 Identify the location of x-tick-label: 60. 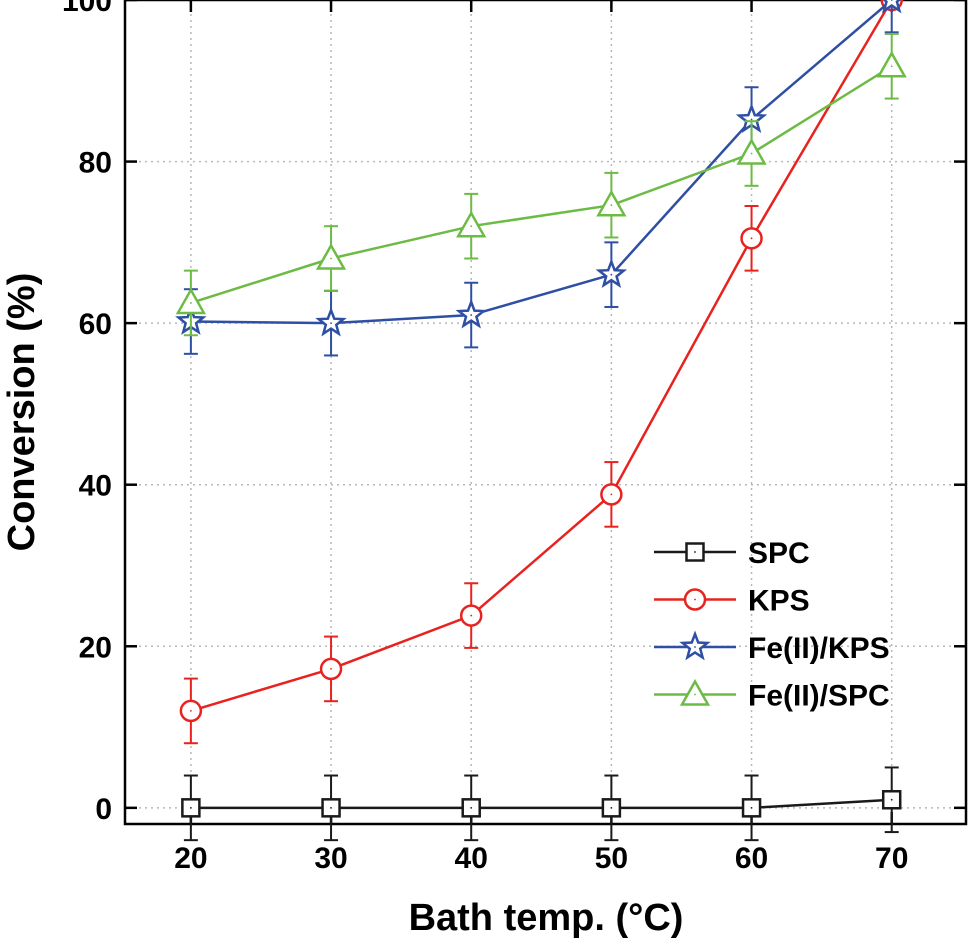
(751, 858).